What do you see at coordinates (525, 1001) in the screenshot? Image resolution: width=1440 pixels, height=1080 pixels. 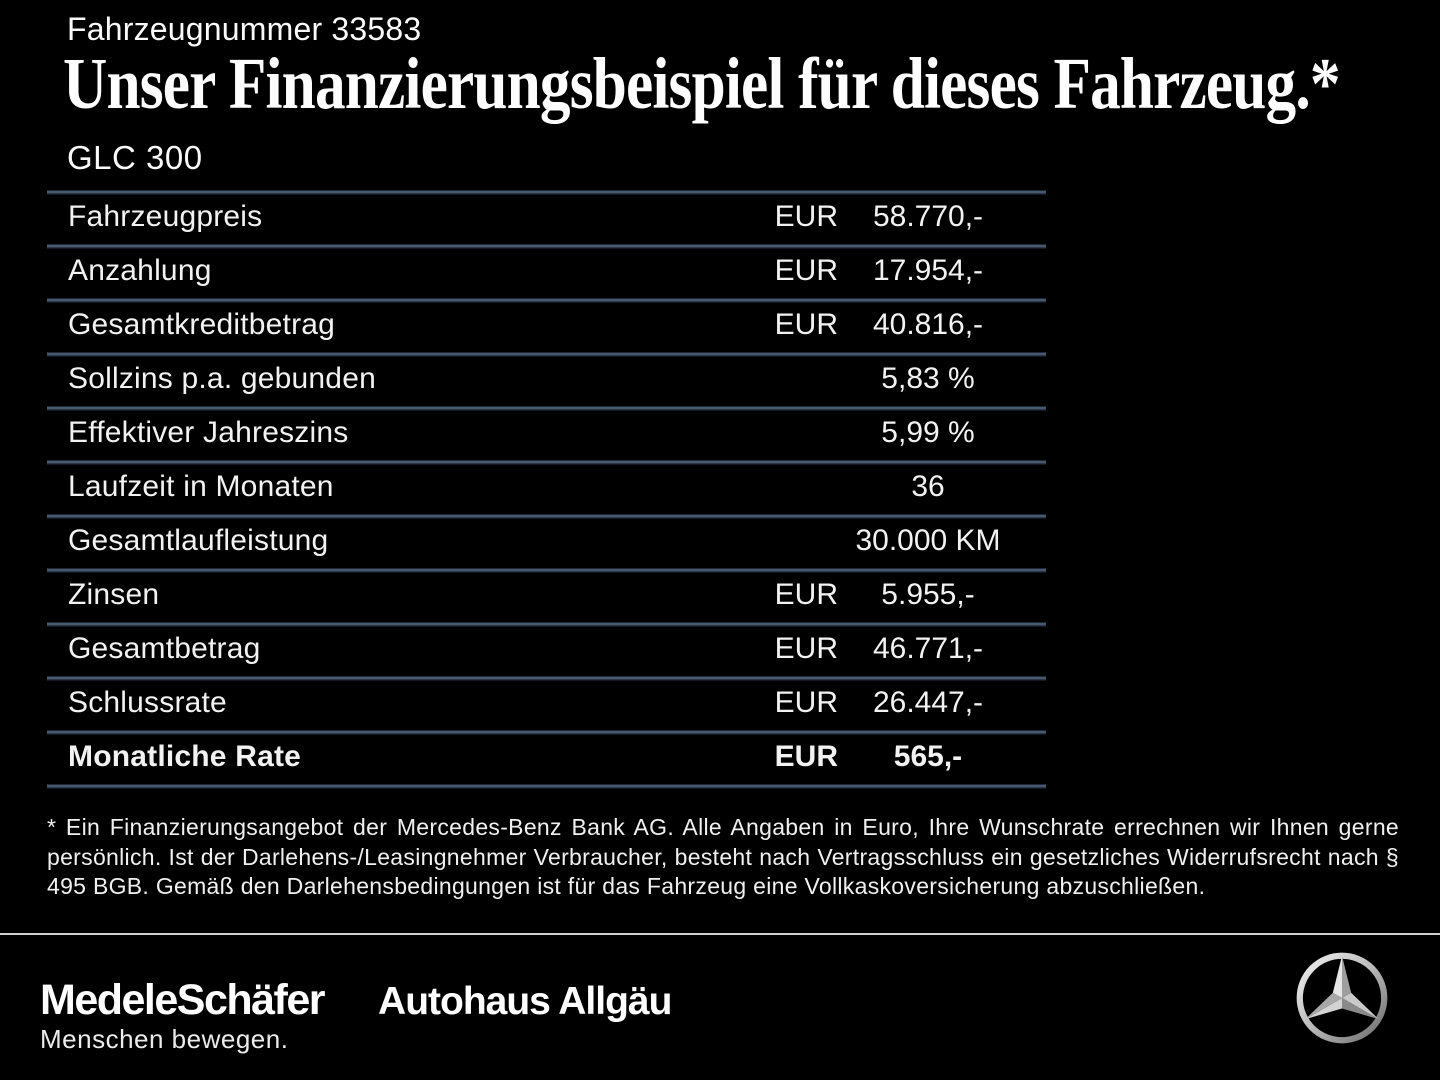 I see `dealer-logo-autohaus-allgaeu: Autohaus Allgäu` at bounding box center [525, 1001].